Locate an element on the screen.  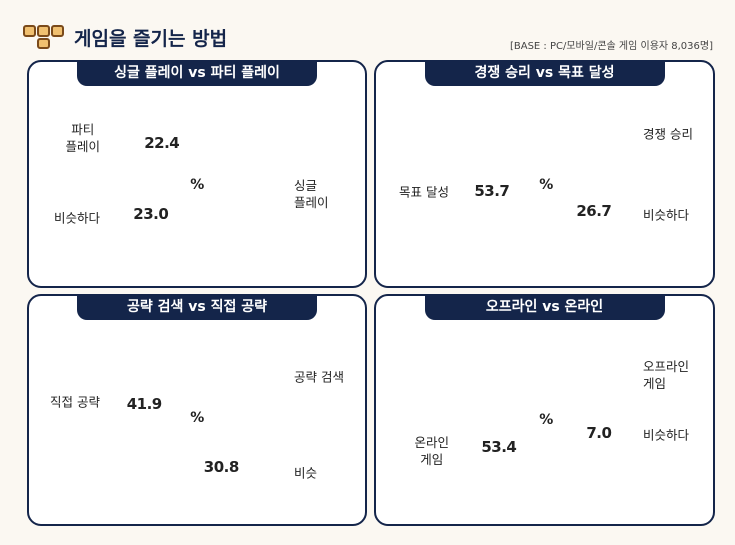
value-label: 27.2 is located at coordinates (238, 382).